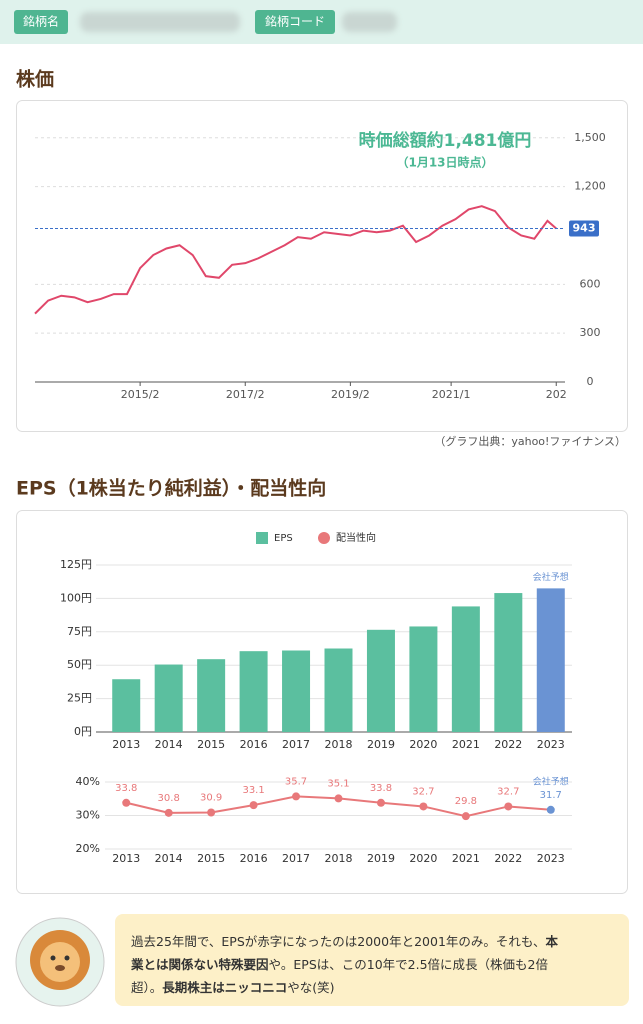 The height and width of the screenshot is (1024, 643). I want to click on annotation: 時価総額約1,481億円, so click(445, 140).